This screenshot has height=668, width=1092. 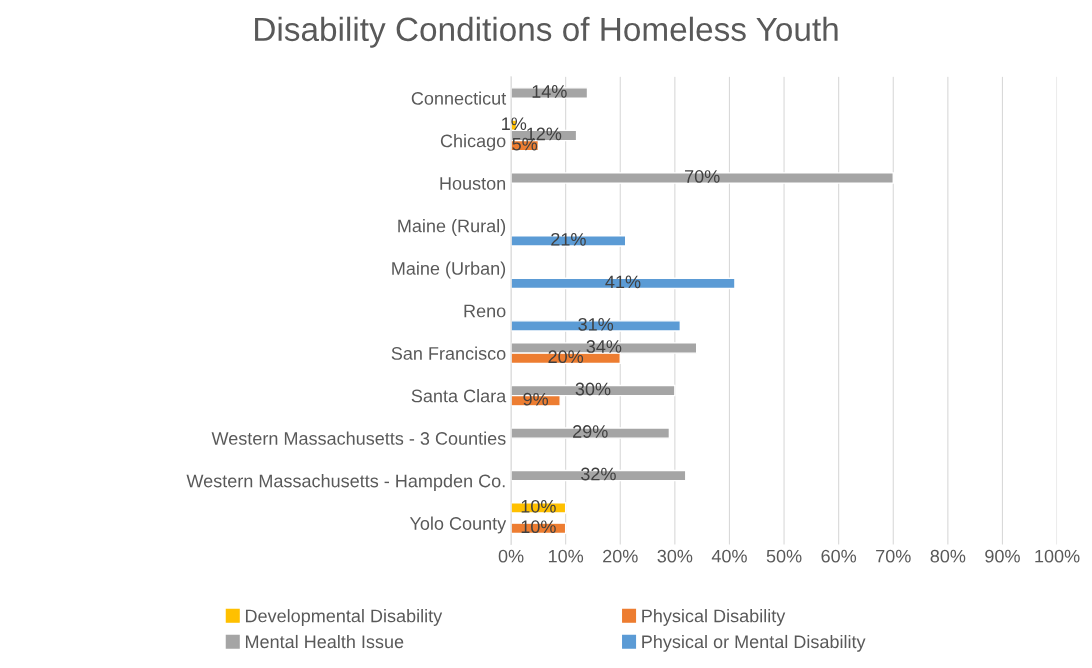 What do you see at coordinates (604, 346) in the screenshot?
I see `data-label: 34%` at bounding box center [604, 346].